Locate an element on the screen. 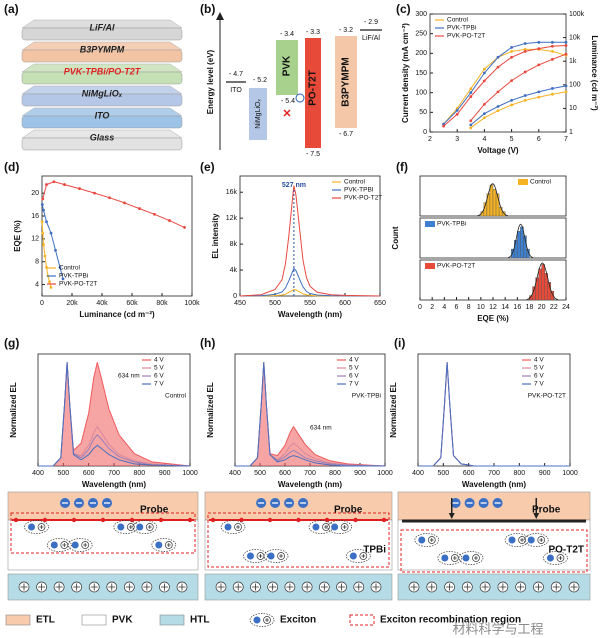  y-tick-label: 100 is located at coordinates (421, 93).